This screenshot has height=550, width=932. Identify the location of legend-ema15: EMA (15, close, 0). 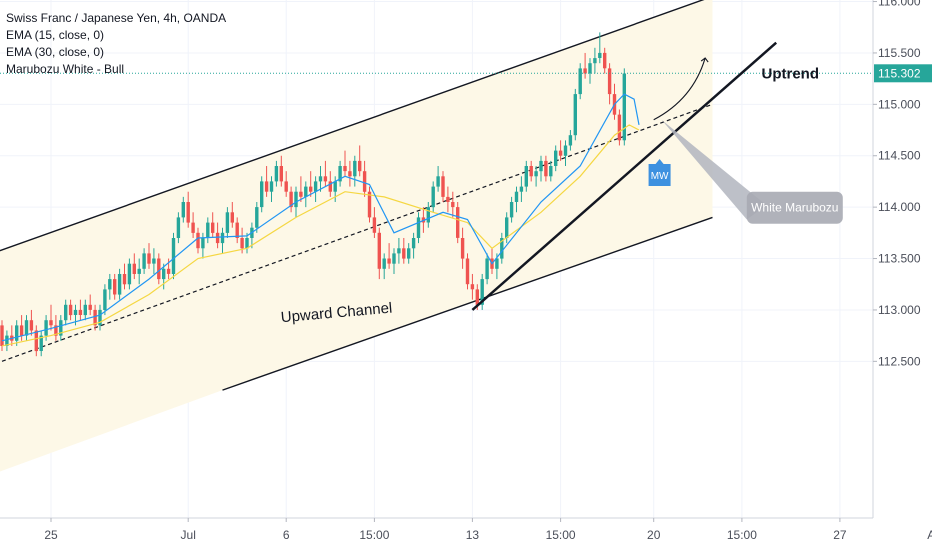
(55, 35).